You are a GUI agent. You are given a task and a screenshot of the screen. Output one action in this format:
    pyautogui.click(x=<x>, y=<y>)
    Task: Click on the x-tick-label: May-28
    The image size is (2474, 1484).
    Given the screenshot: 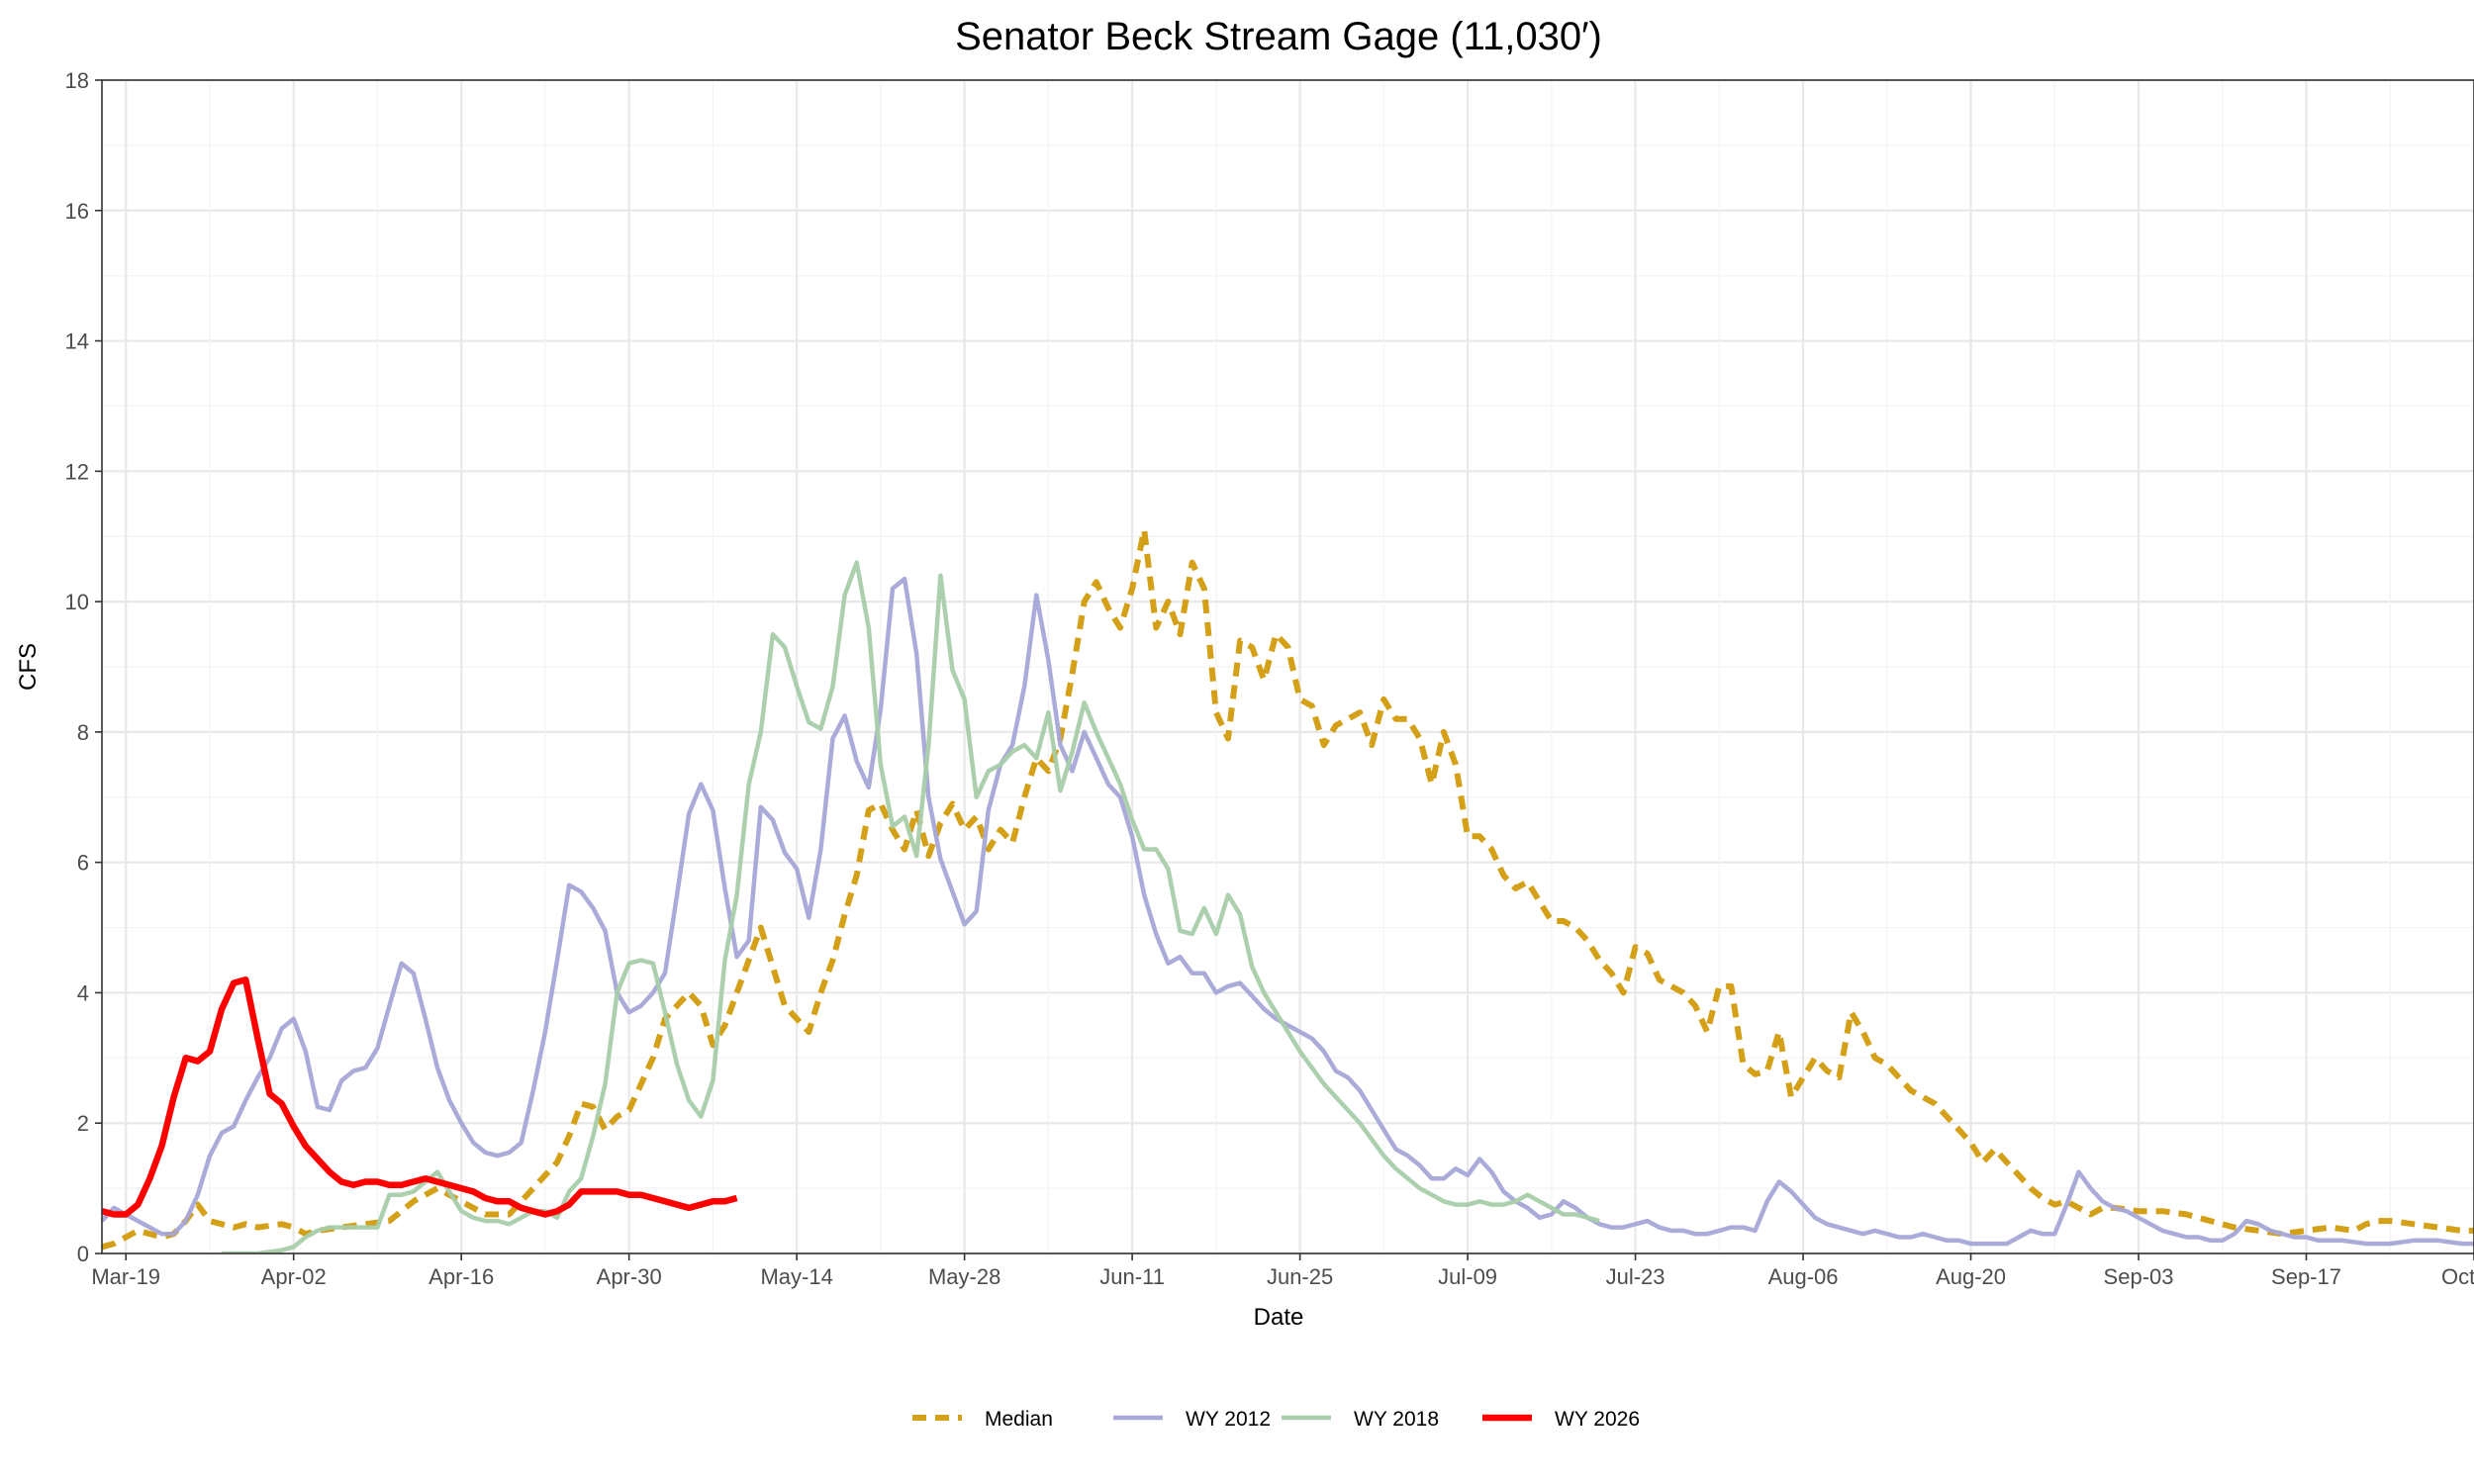 What is the action you would take?
    pyautogui.click(x=964, y=1276)
    